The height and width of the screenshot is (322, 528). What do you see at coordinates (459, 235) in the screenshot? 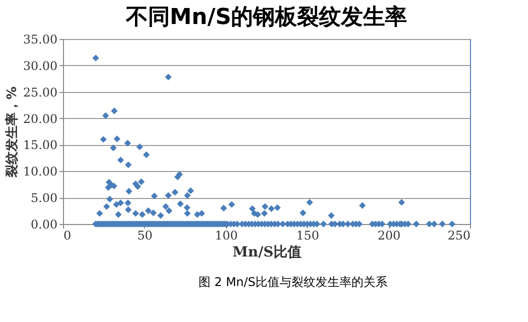
I see `x-tick-label: 250` at bounding box center [459, 235].